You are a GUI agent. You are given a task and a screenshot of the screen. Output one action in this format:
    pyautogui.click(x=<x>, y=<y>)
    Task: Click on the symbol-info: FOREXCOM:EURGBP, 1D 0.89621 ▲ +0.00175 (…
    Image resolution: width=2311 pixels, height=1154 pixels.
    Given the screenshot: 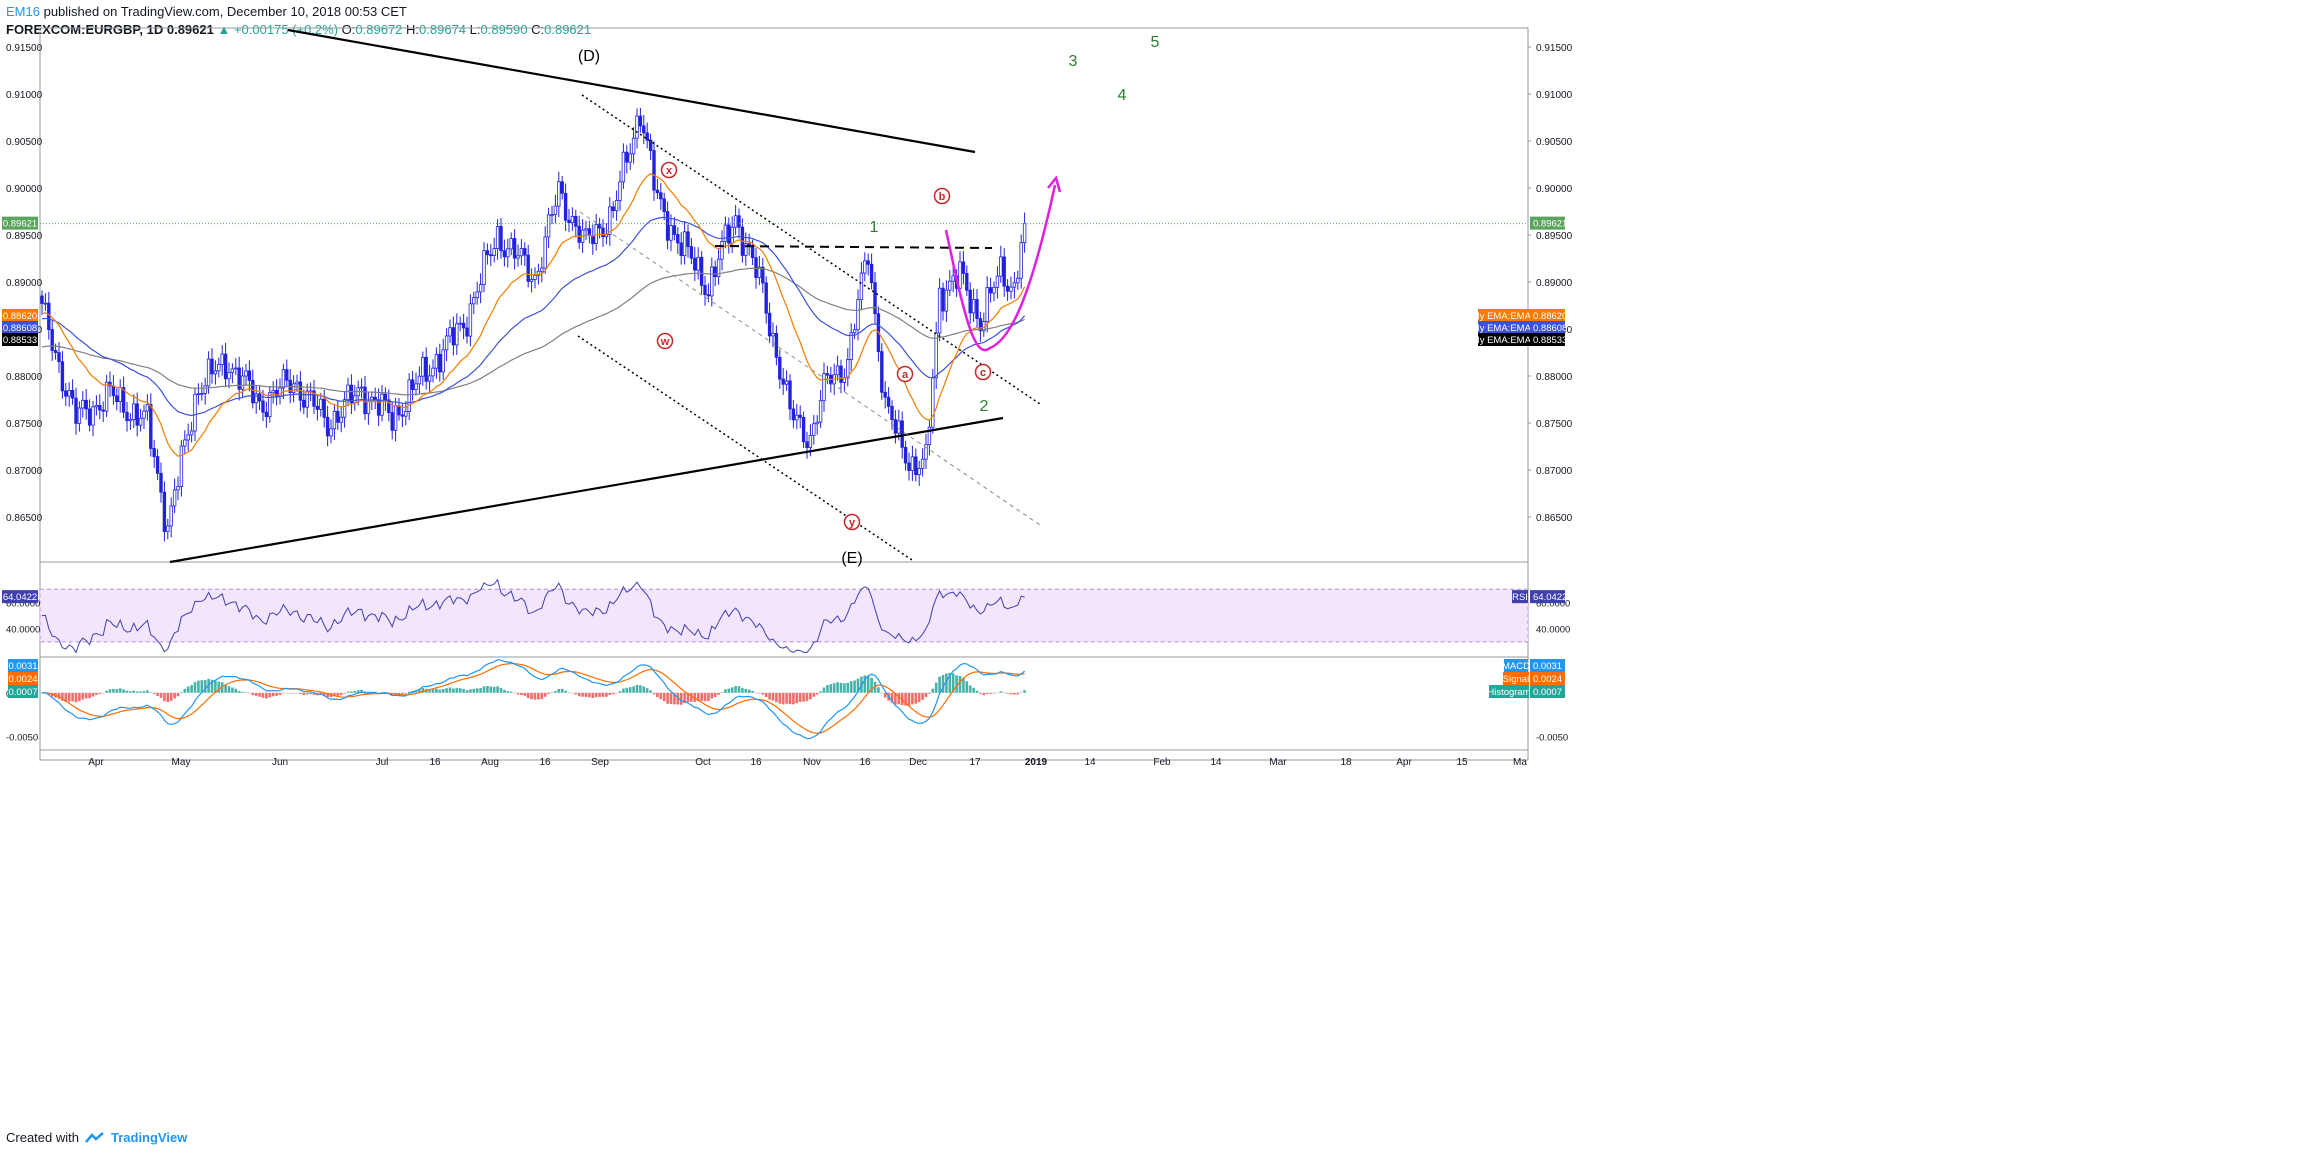 What is the action you would take?
    pyautogui.click(x=298, y=29)
    